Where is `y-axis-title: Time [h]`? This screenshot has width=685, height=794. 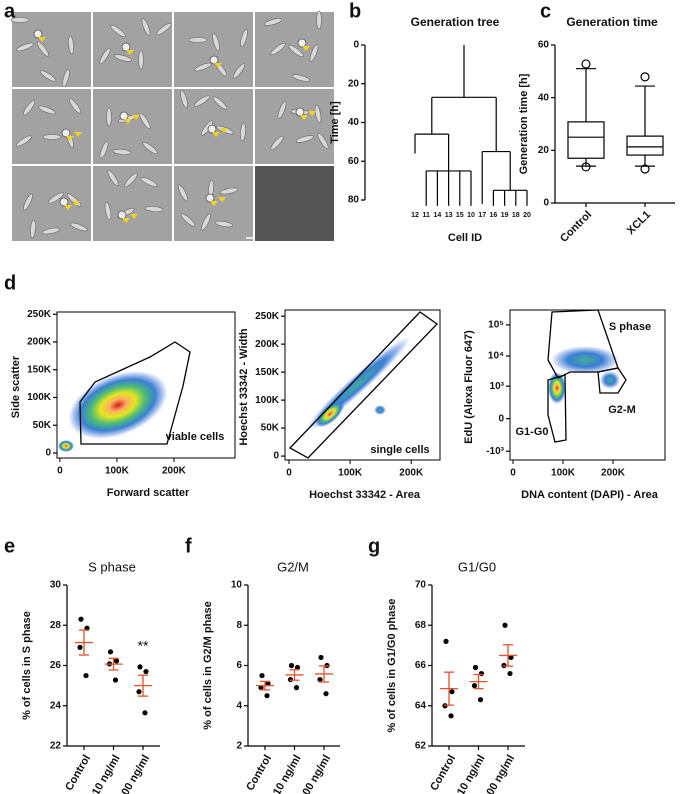
y-axis-title: Time [h] is located at coordinates (335, 122).